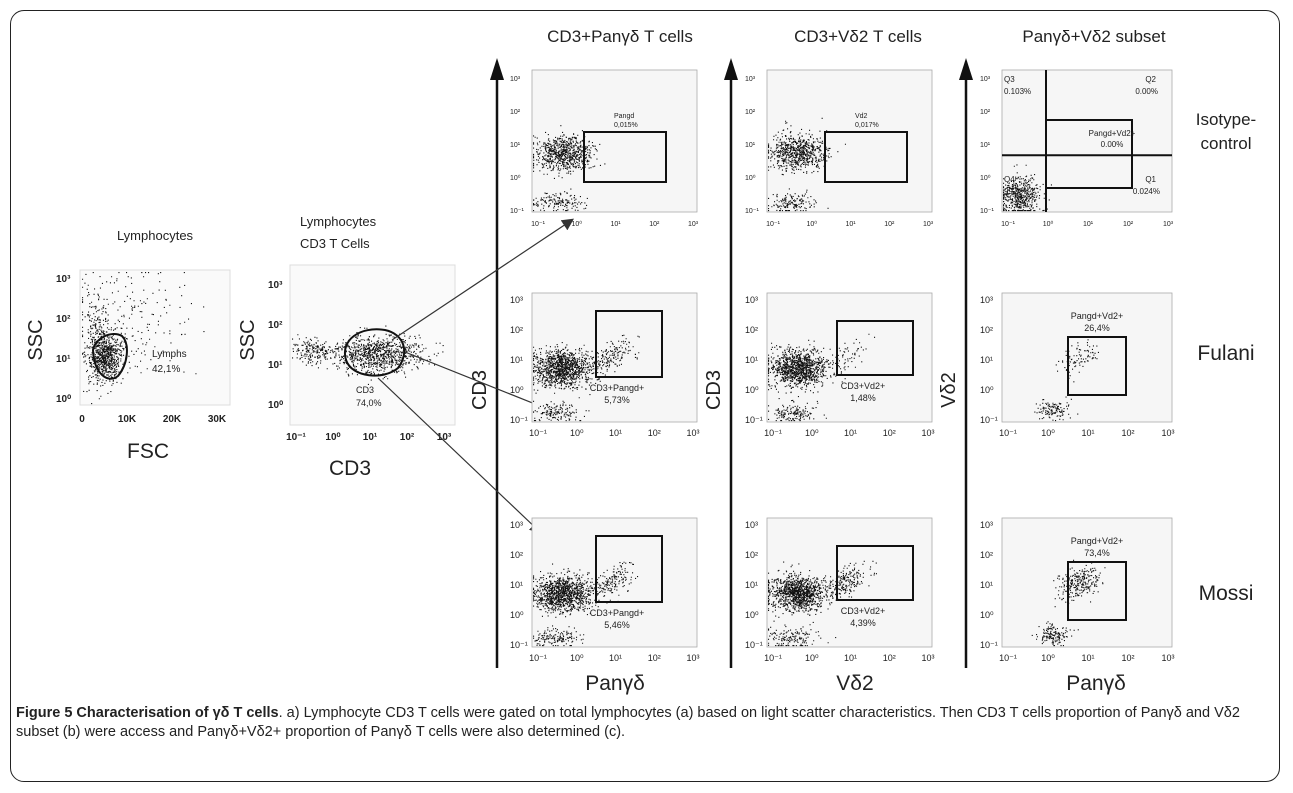 The height and width of the screenshot is (793, 1293). I want to click on row-label-isotype-1: Isotype-, so click(1226, 119).